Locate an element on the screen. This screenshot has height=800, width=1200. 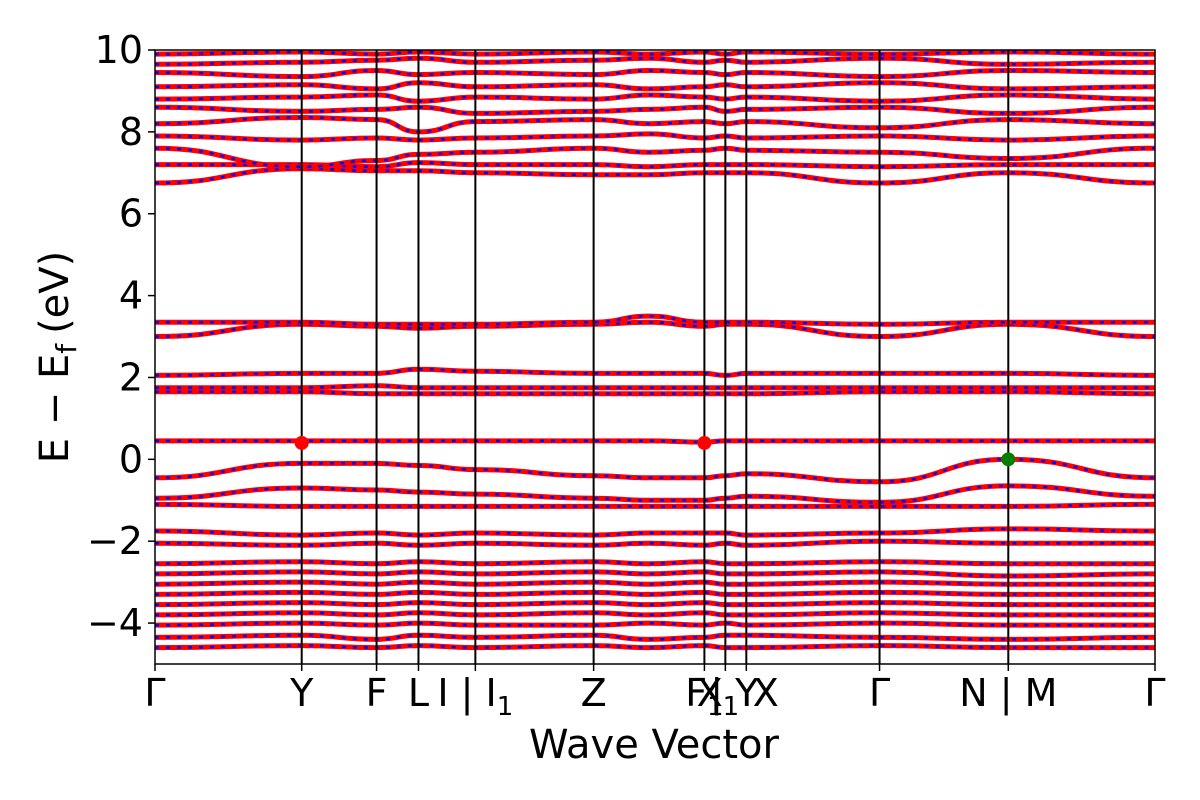
x-tick-label-text: L is located at coordinates (418, 693).